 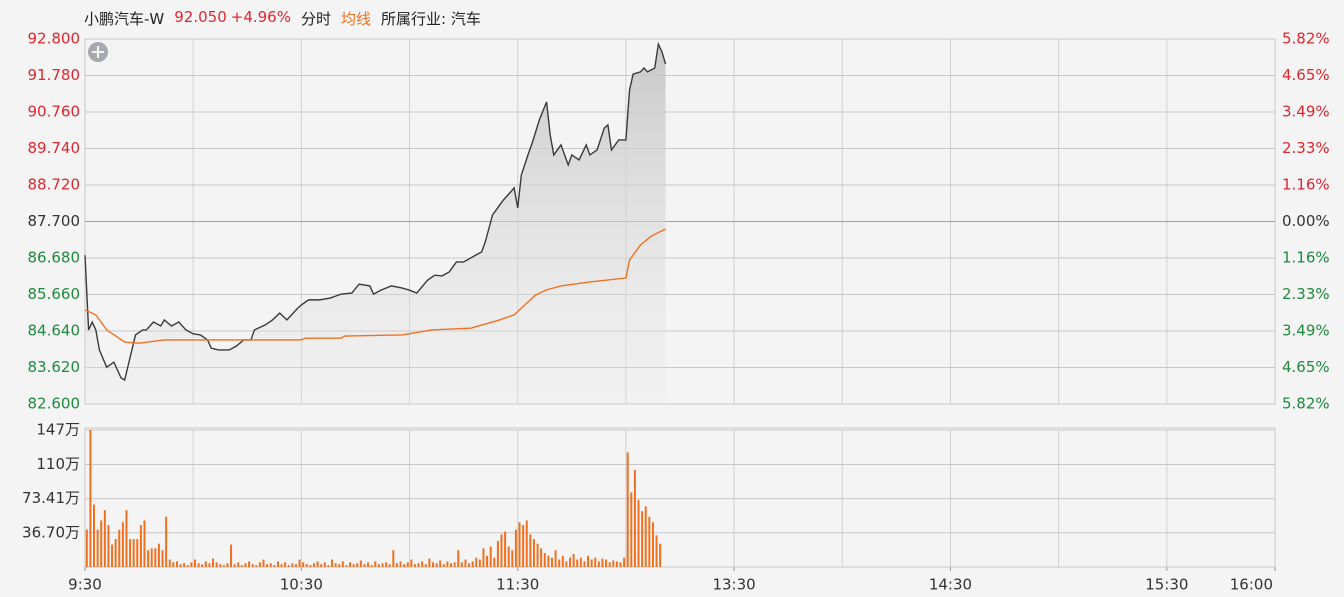 What do you see at coordinates (54, 39) in the screenshot?
I see `y-tick-label: 92.800` at bounding box center [54, 39].